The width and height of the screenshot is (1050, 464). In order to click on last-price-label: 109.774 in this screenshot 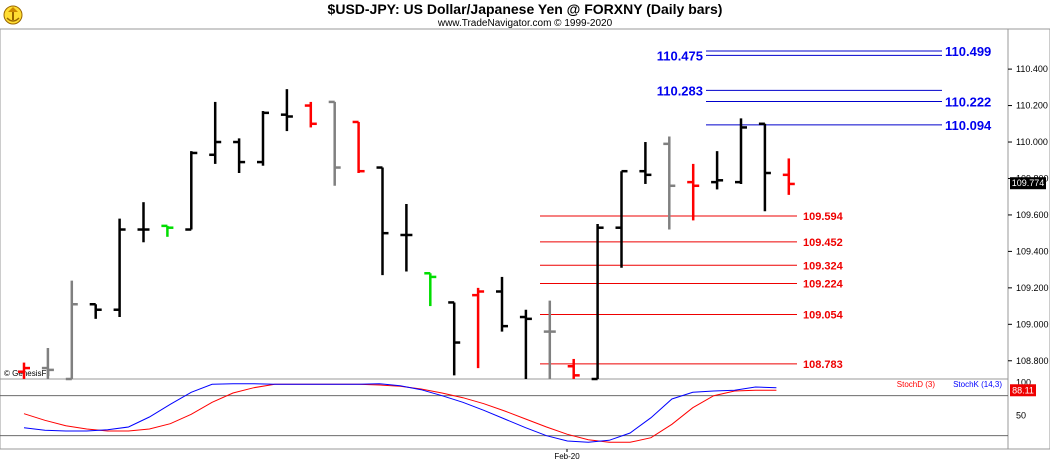, I will do `click(1028, 183)`.